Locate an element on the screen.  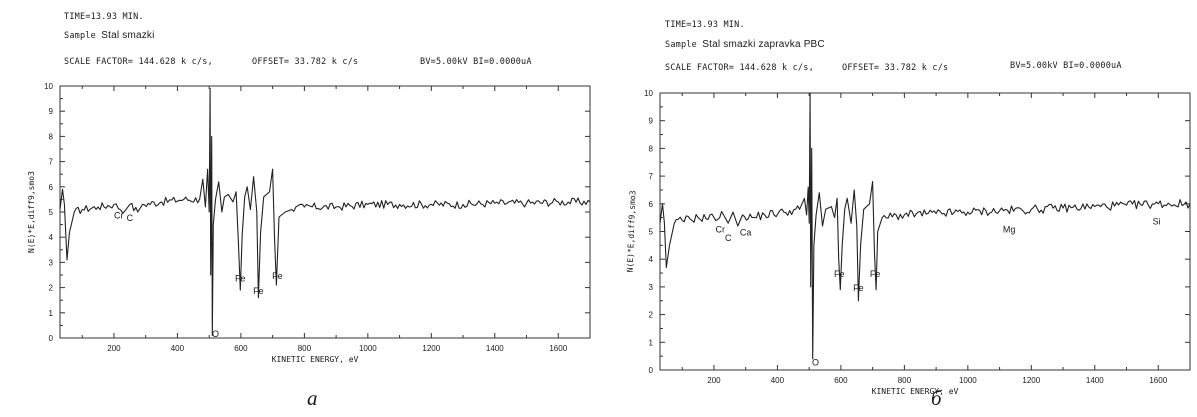
sample-name: Stal smazki zapravka PBC is located at coordinates (763, 44).